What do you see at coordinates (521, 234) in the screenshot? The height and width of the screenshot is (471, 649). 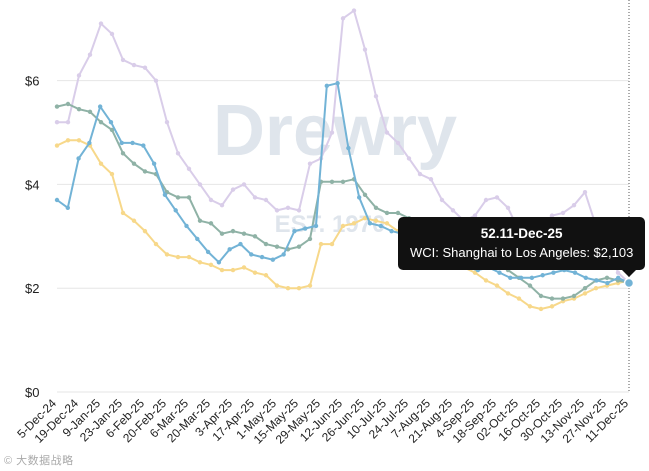 I see `tooltip-title: 52.11-Dec-25` at bounding box center [521, 234].